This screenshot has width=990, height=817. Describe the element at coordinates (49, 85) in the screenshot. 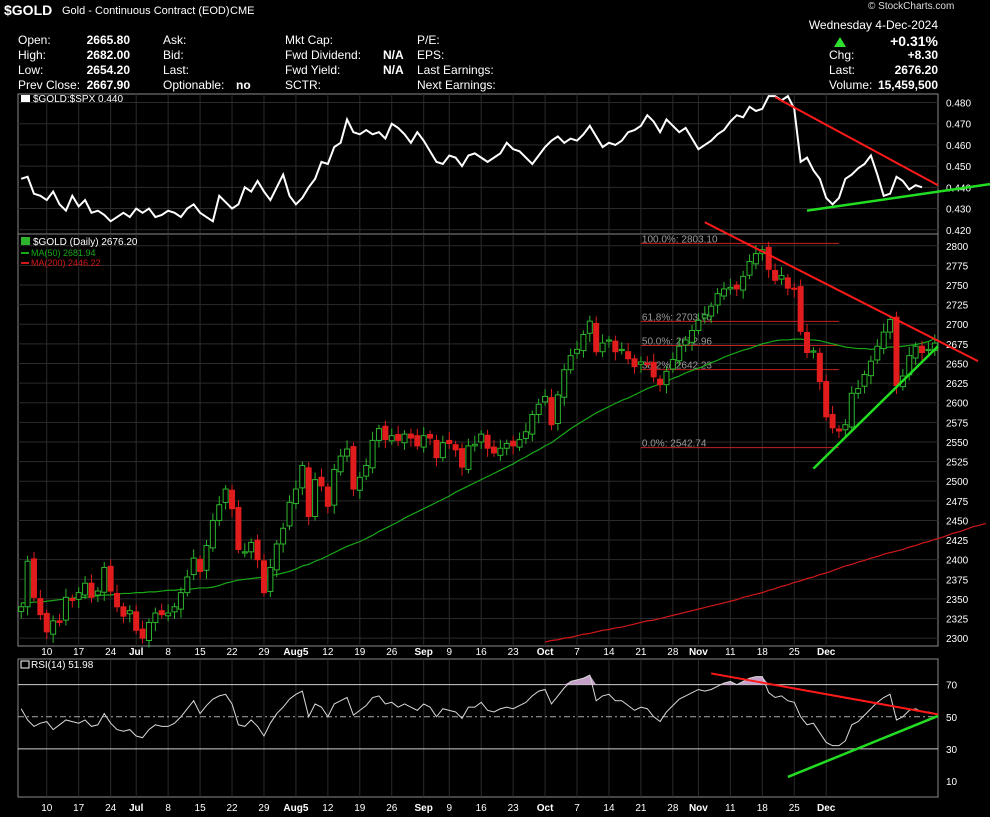

I see `quote-label: Prev Close:` at that location.